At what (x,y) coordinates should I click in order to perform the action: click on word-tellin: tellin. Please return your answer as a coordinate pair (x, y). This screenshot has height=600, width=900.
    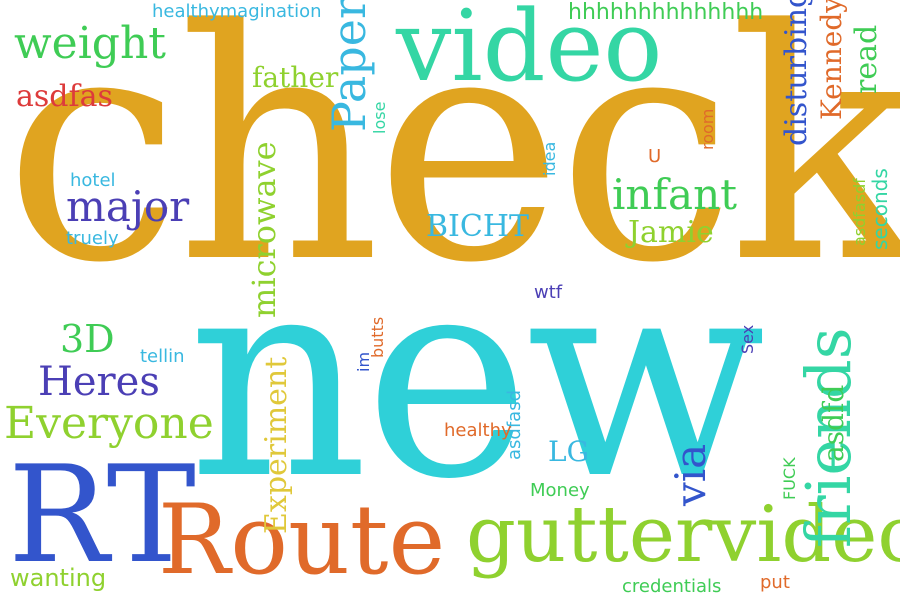
    Looking at the image, I should click on (162, 356).